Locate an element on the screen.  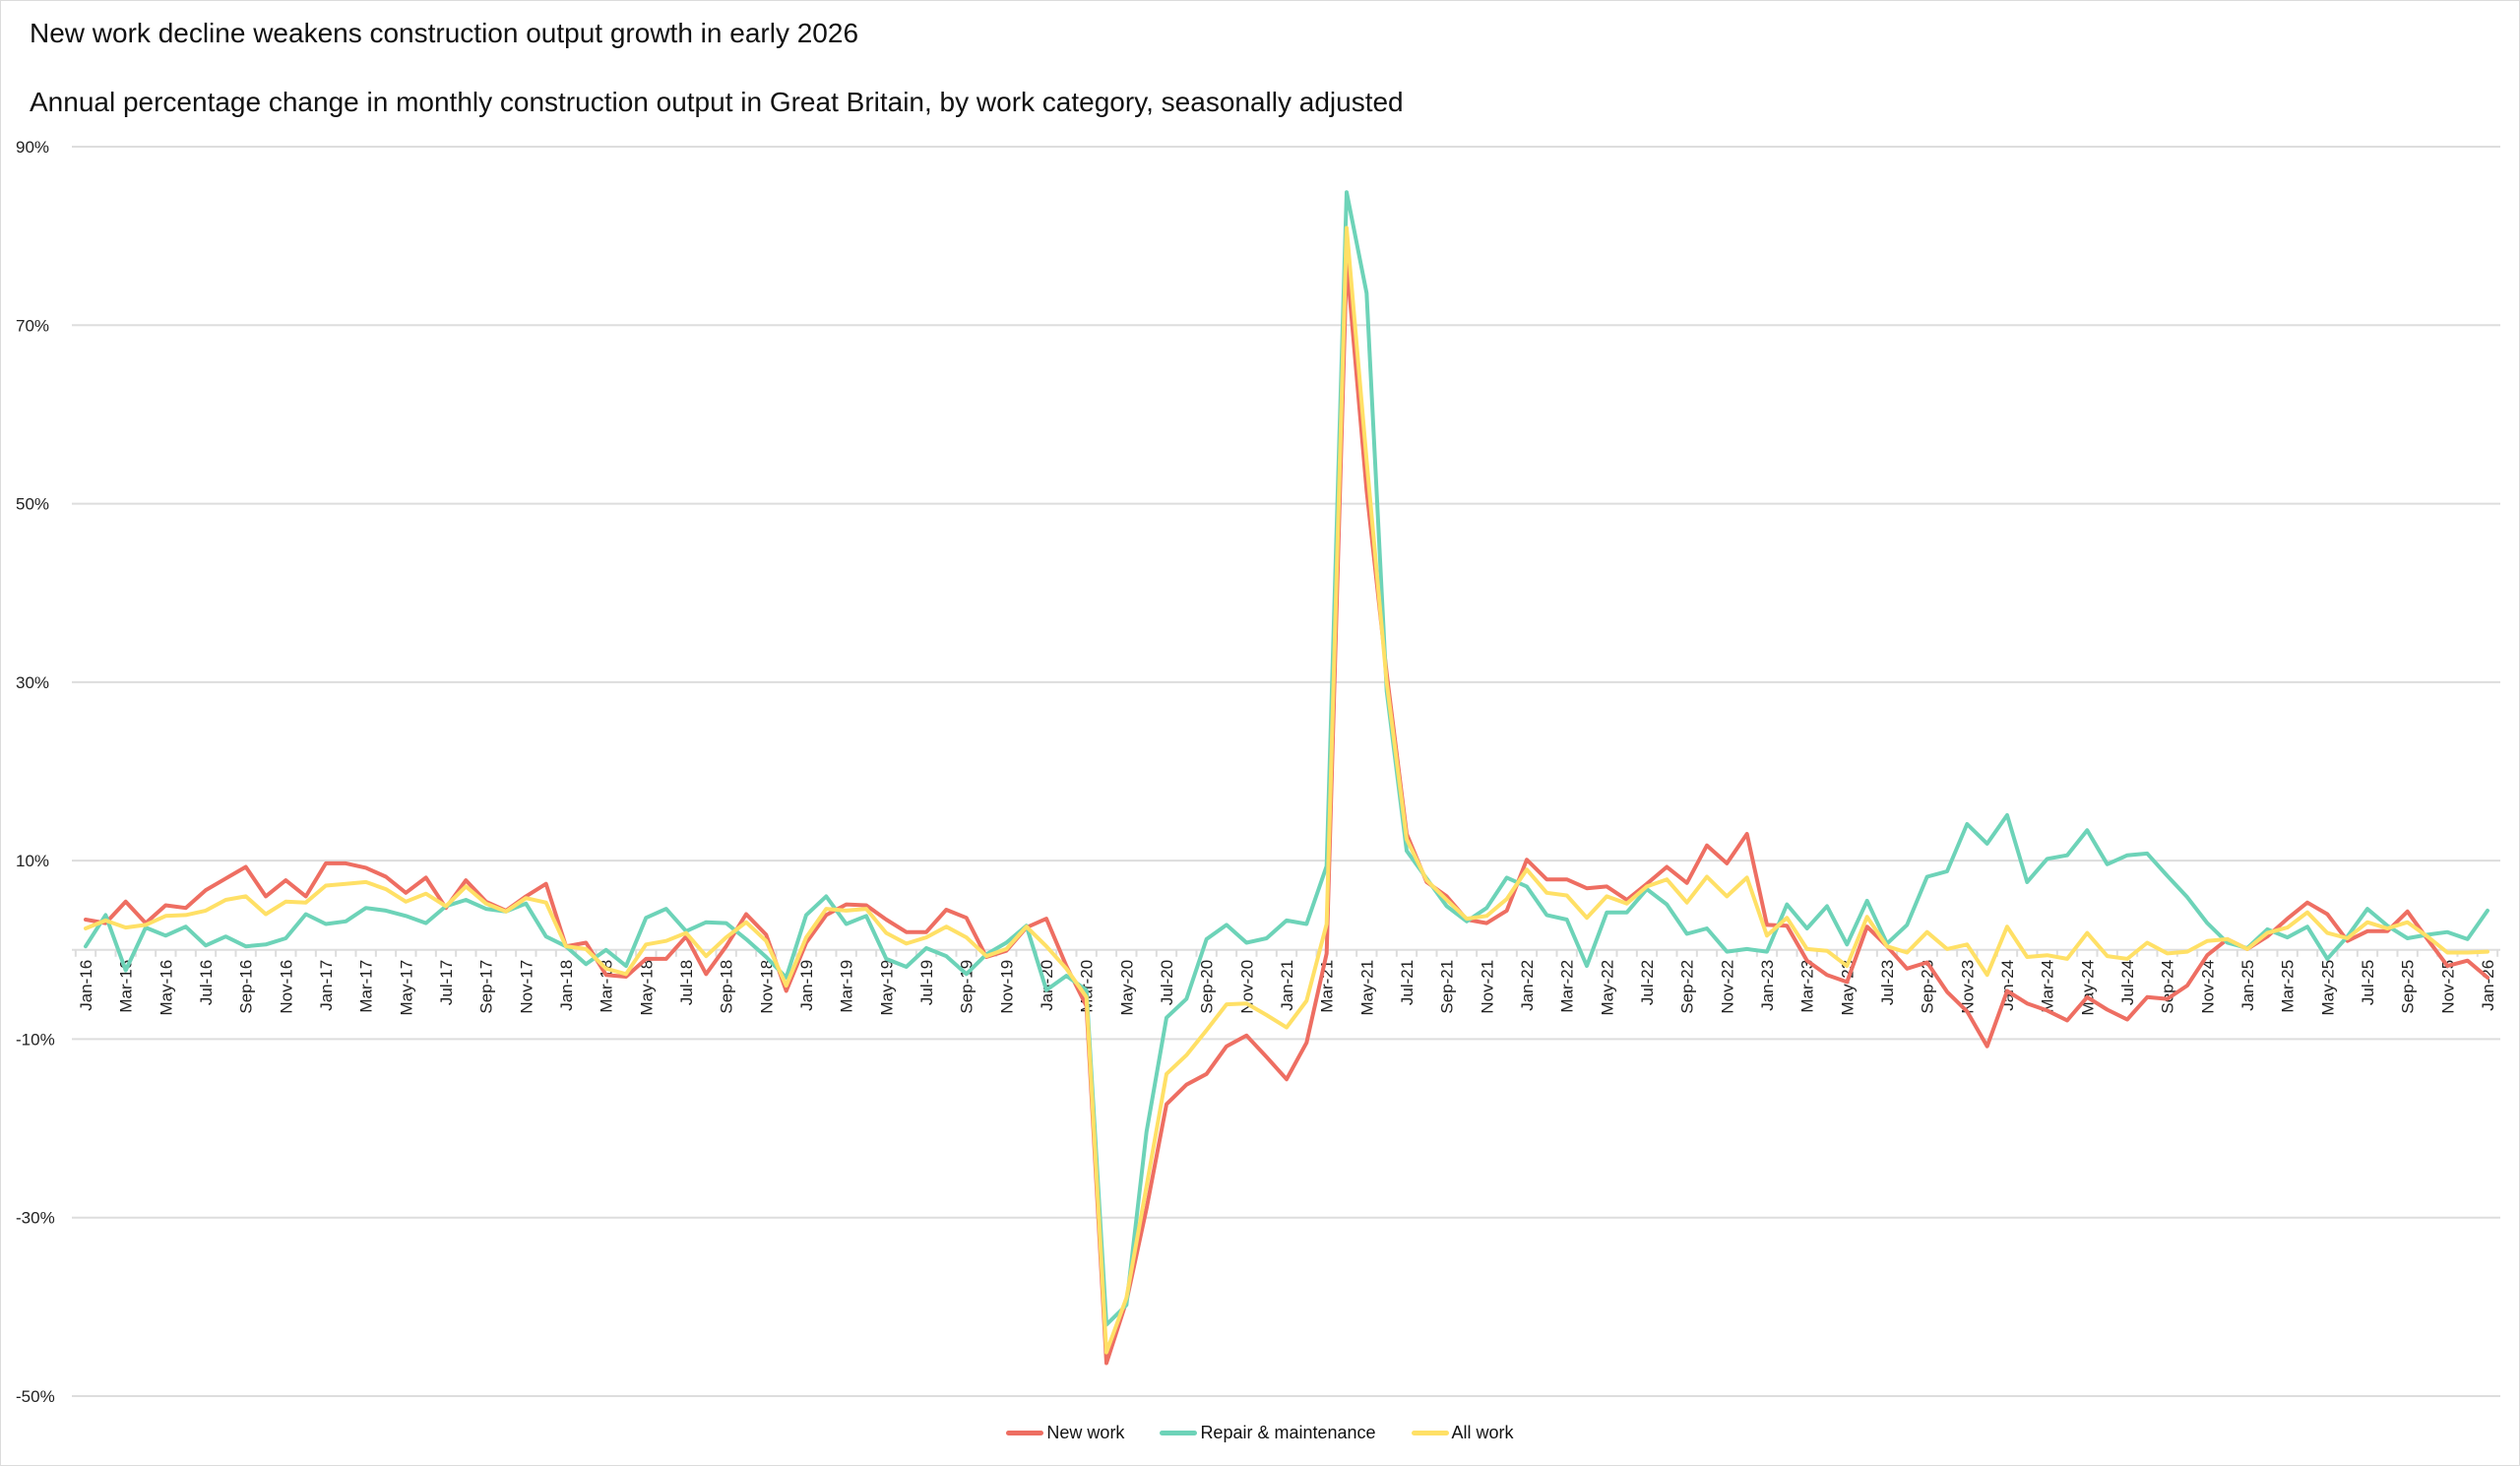
x-tick-label: Mar-23 is located at coordinates (1807, 987).